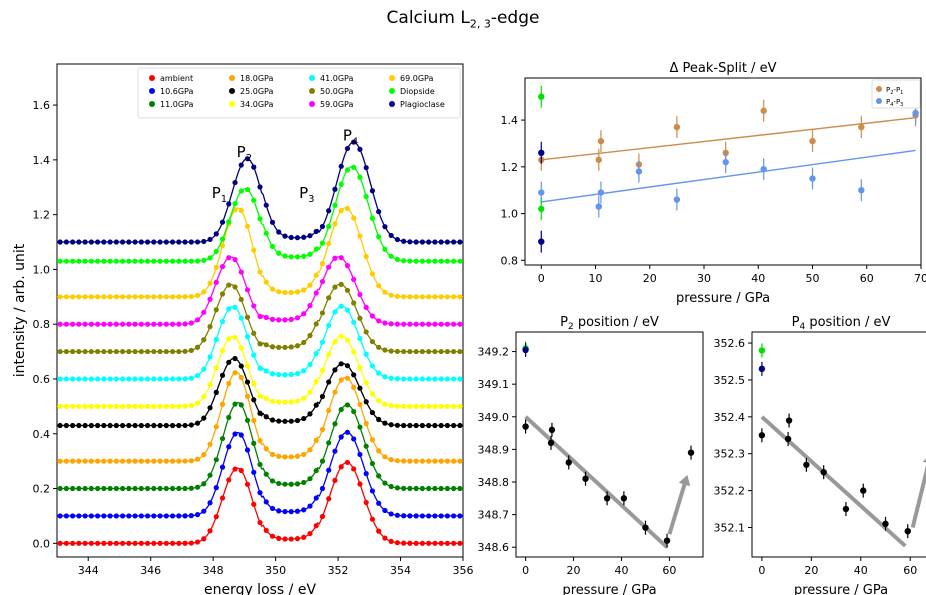  Describe the element at coordinates (400, 570) in the screenshot. I see `spectra-xtick-label: 354` at that location.